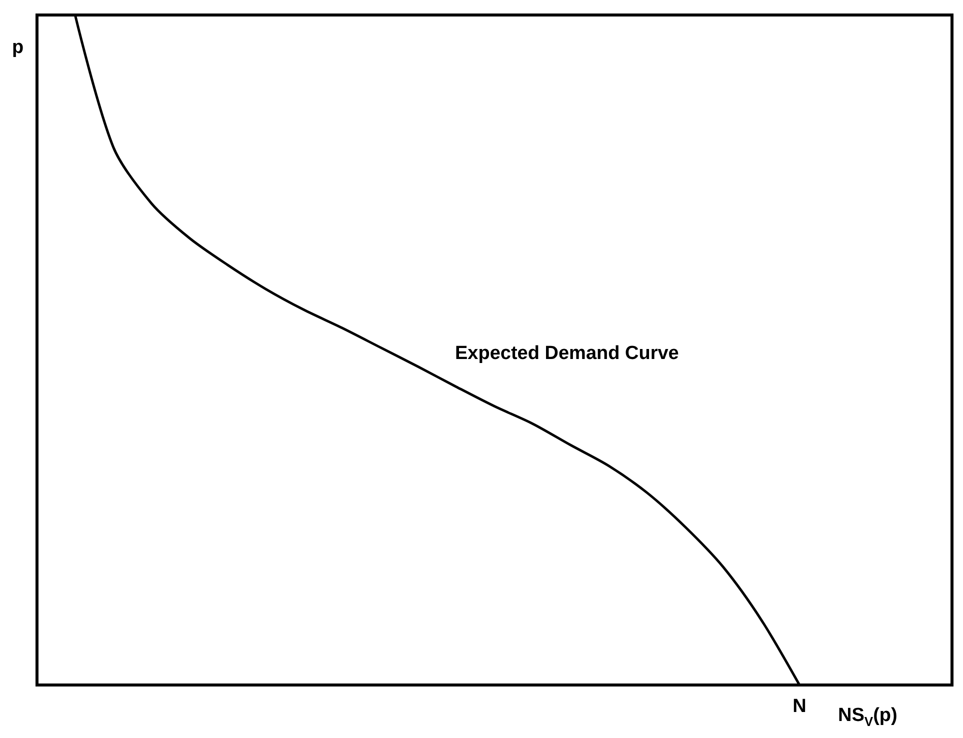 The height and width of the screenshot is (738, 963). I want to click on y-axis-title: p, so click(18, 47).